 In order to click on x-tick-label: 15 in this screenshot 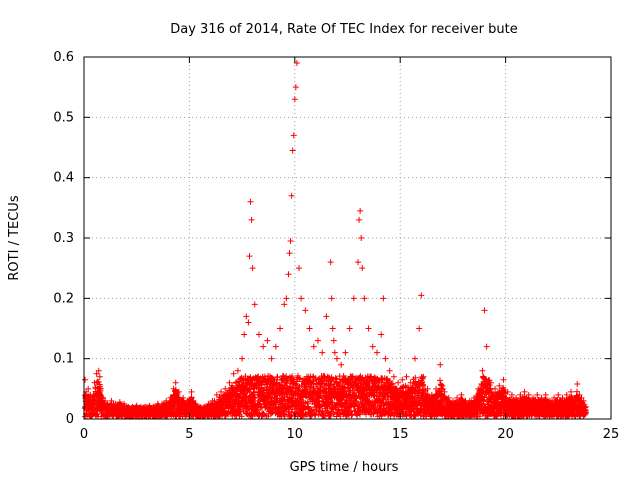, I will do `click(400, 434)`.